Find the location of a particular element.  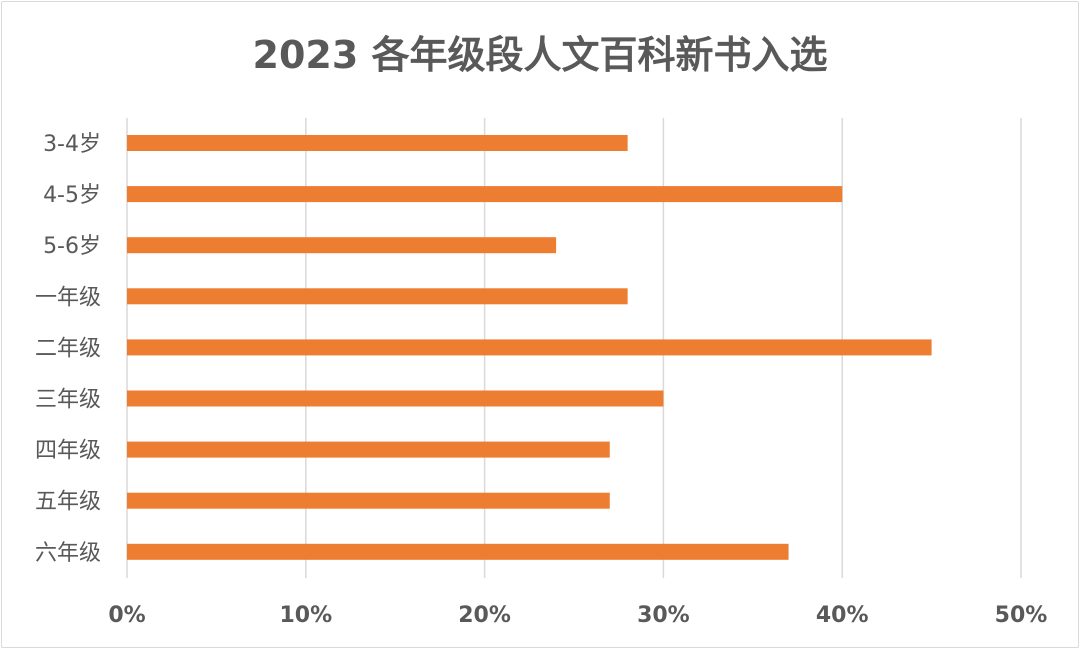

category-label: 三年级 is located at coordinates (68, 400).